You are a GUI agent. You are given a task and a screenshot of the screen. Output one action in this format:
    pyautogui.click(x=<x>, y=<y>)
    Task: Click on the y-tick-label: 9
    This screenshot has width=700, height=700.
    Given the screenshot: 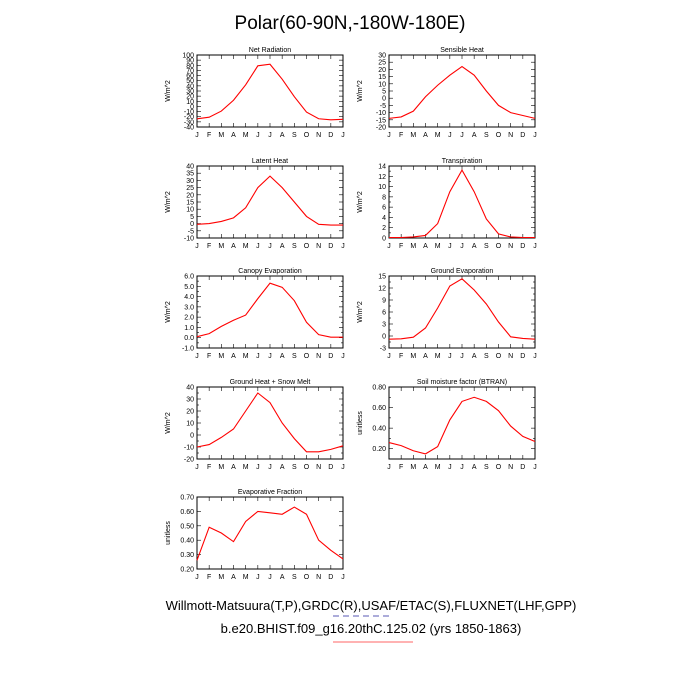 What is the action you would take?
    pyautogui.click(x=384, y=301)
    